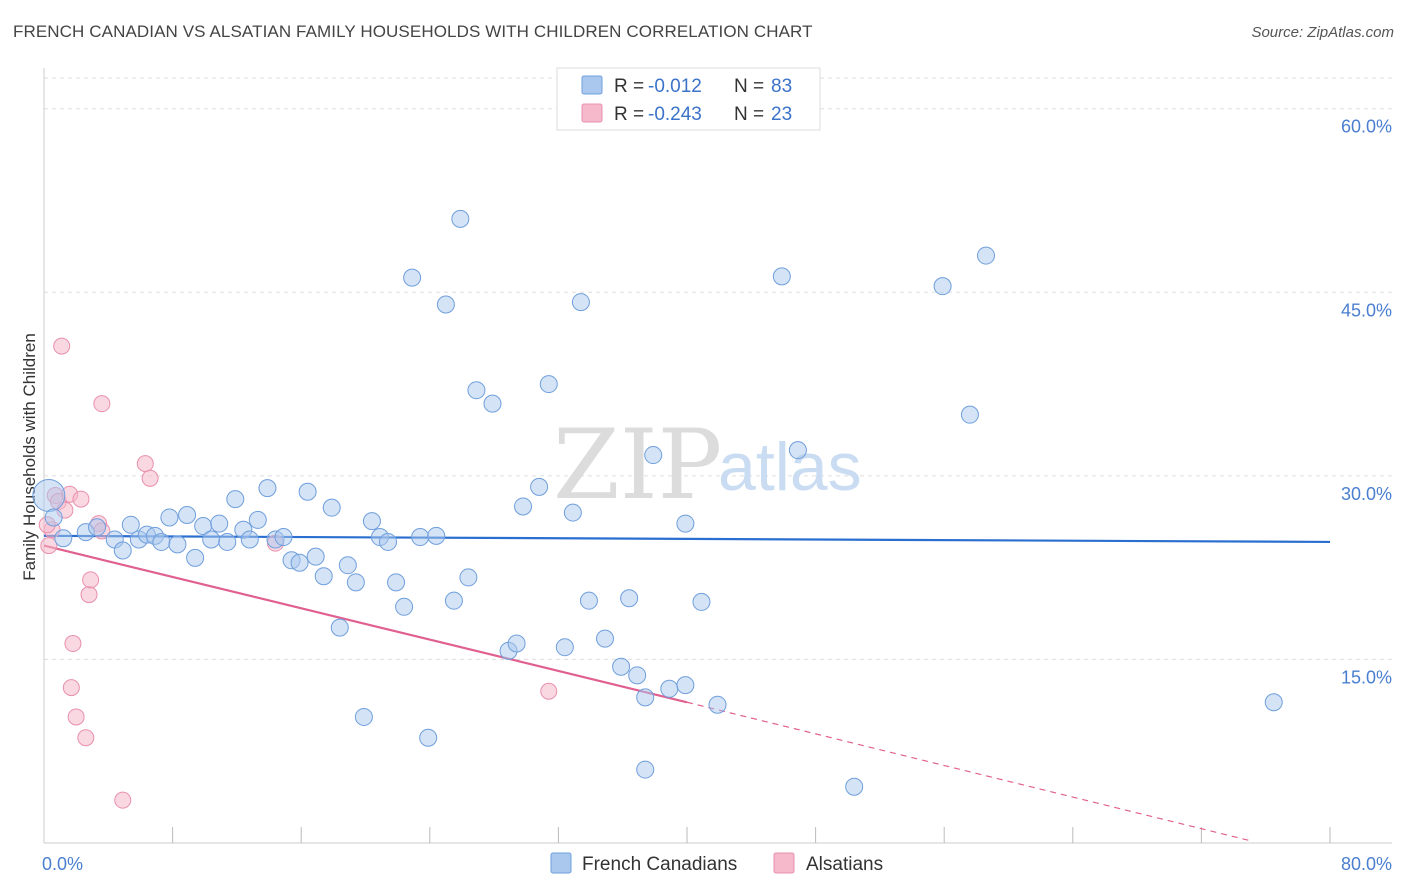 Image resolution: width=1406 pixels, height=892 pixels. I want to click on series-legend-swatch-pink, so click(784, 863).